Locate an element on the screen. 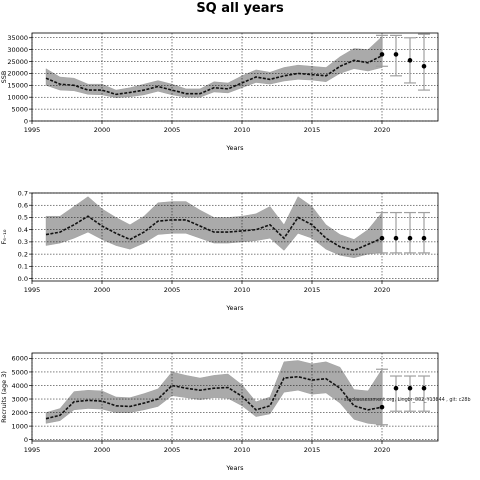 Image resolution: width=480 pixels, height=480 pixels. panel-2-y-tick-label: 0 is located at coordinates (26, 440).